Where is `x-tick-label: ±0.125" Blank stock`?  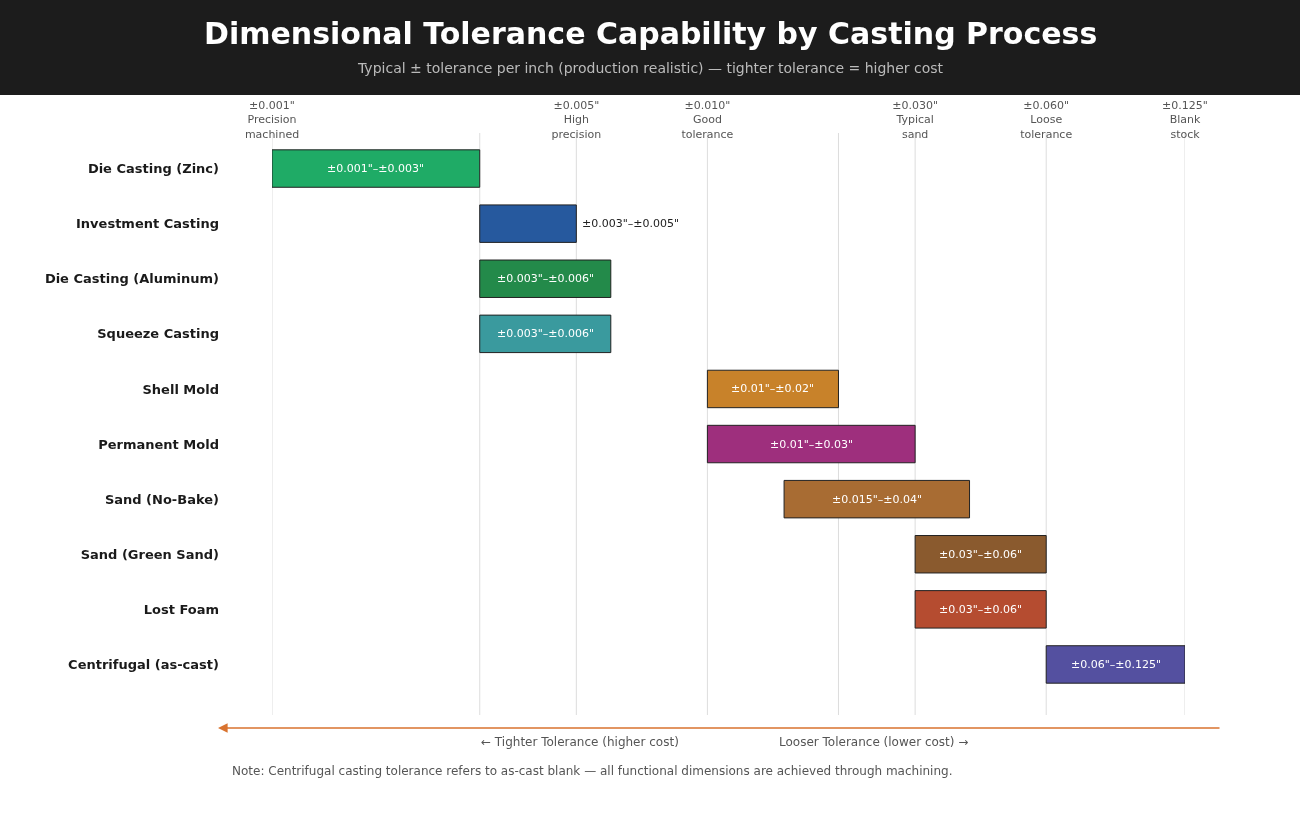
x-tick-label: ±0.125" Blank stock is located at coordinates (1185, 120).